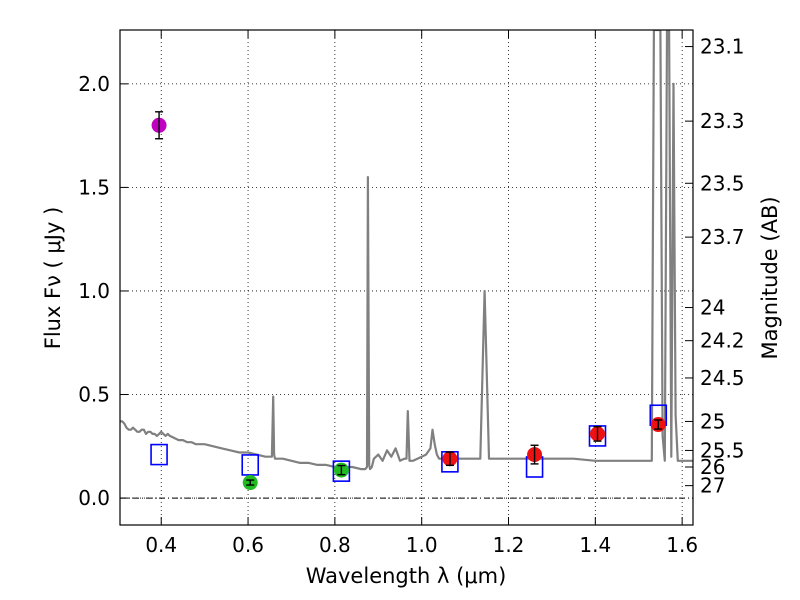 This screenshot has width=800, height=600. What do you see at coordinates (406, 576) in the screenshot?
I see `x-axis-label: Wavelength λ (μm)` at bounding box center [406, 576].